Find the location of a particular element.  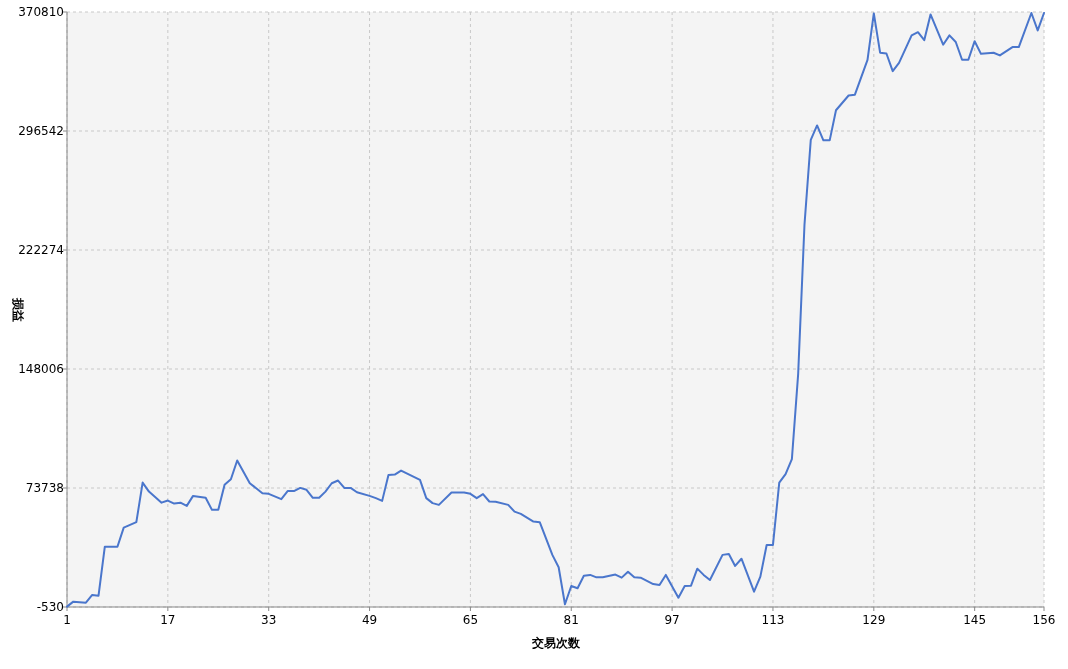

y-tick-label: 222274 is located at coordinates (41, 250).